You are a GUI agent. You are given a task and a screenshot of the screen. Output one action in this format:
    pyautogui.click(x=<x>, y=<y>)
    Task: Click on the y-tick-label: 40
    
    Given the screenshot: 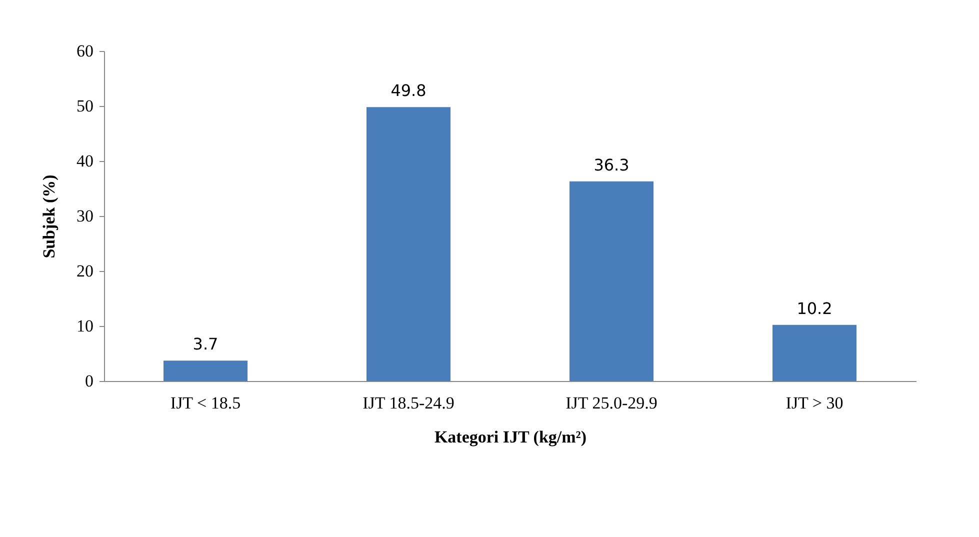 What is the action you would take?
    pyautogui.click(x=85, y=161)
    